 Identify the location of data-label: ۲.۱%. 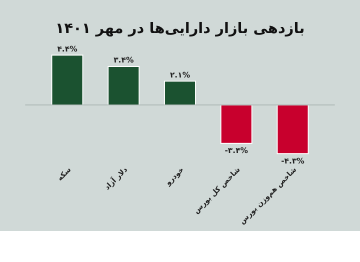
(180, 75).